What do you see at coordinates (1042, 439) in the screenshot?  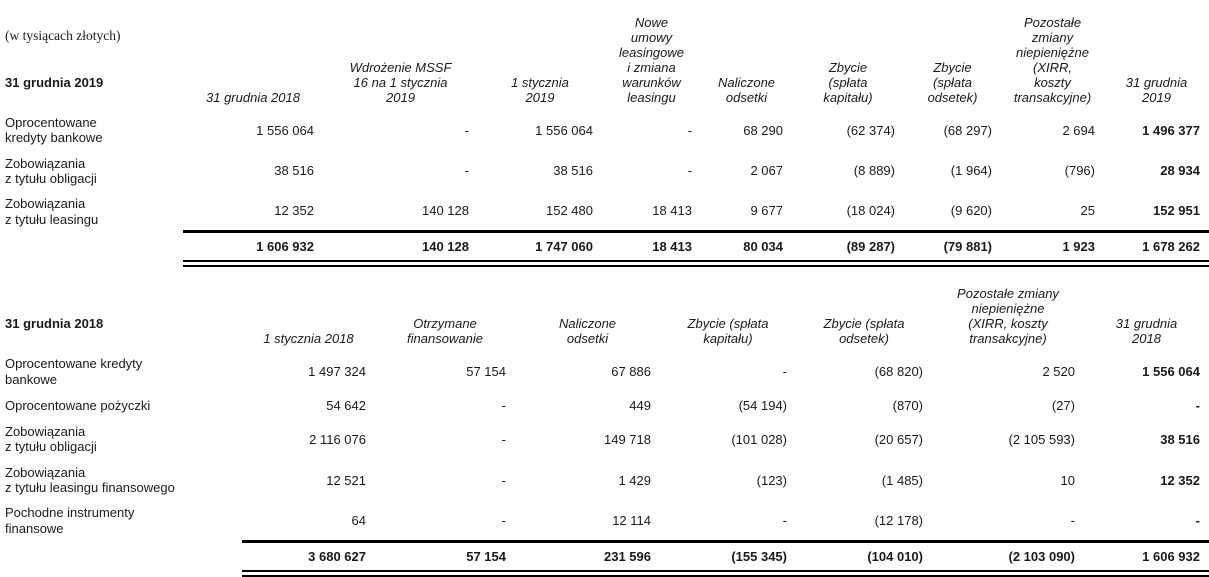 I see `value-cell: (2 105 593)` at bounding box center [1042, 439].